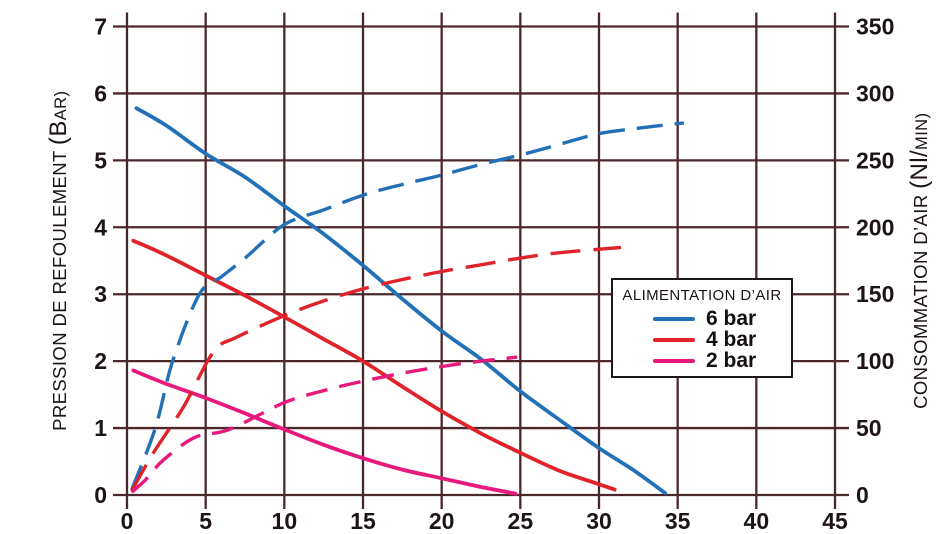 The image size is (951, 534). What do you see at coordinates (731, 318) in the screenshot?
I see `legend-label-6bar: 6 bar` at bounding box center [731, 318].